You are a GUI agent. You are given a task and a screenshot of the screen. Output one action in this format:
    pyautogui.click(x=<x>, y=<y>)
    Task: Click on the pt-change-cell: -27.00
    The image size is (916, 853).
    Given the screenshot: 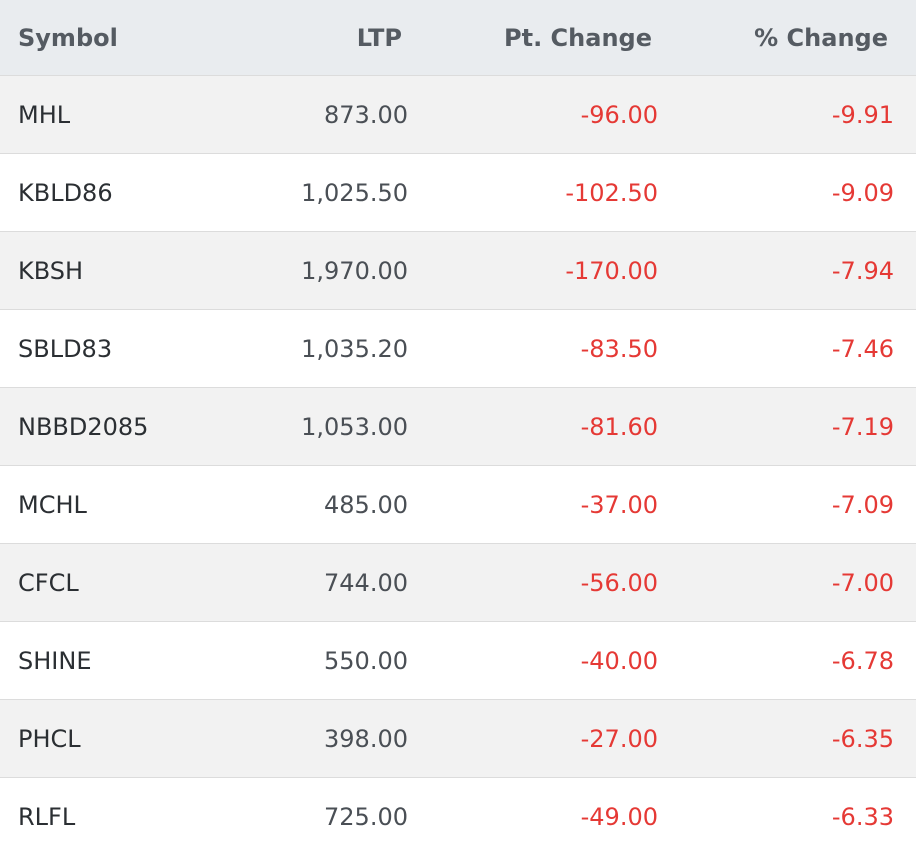 What is the action you would take?
    pyautogui.click(x=619, y=738)
    